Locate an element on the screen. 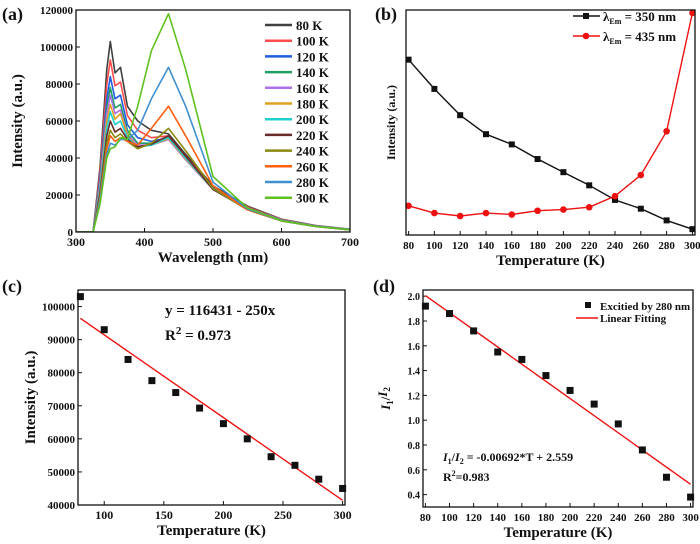  legend-label: 160 K is located at coordinates (313, 88).